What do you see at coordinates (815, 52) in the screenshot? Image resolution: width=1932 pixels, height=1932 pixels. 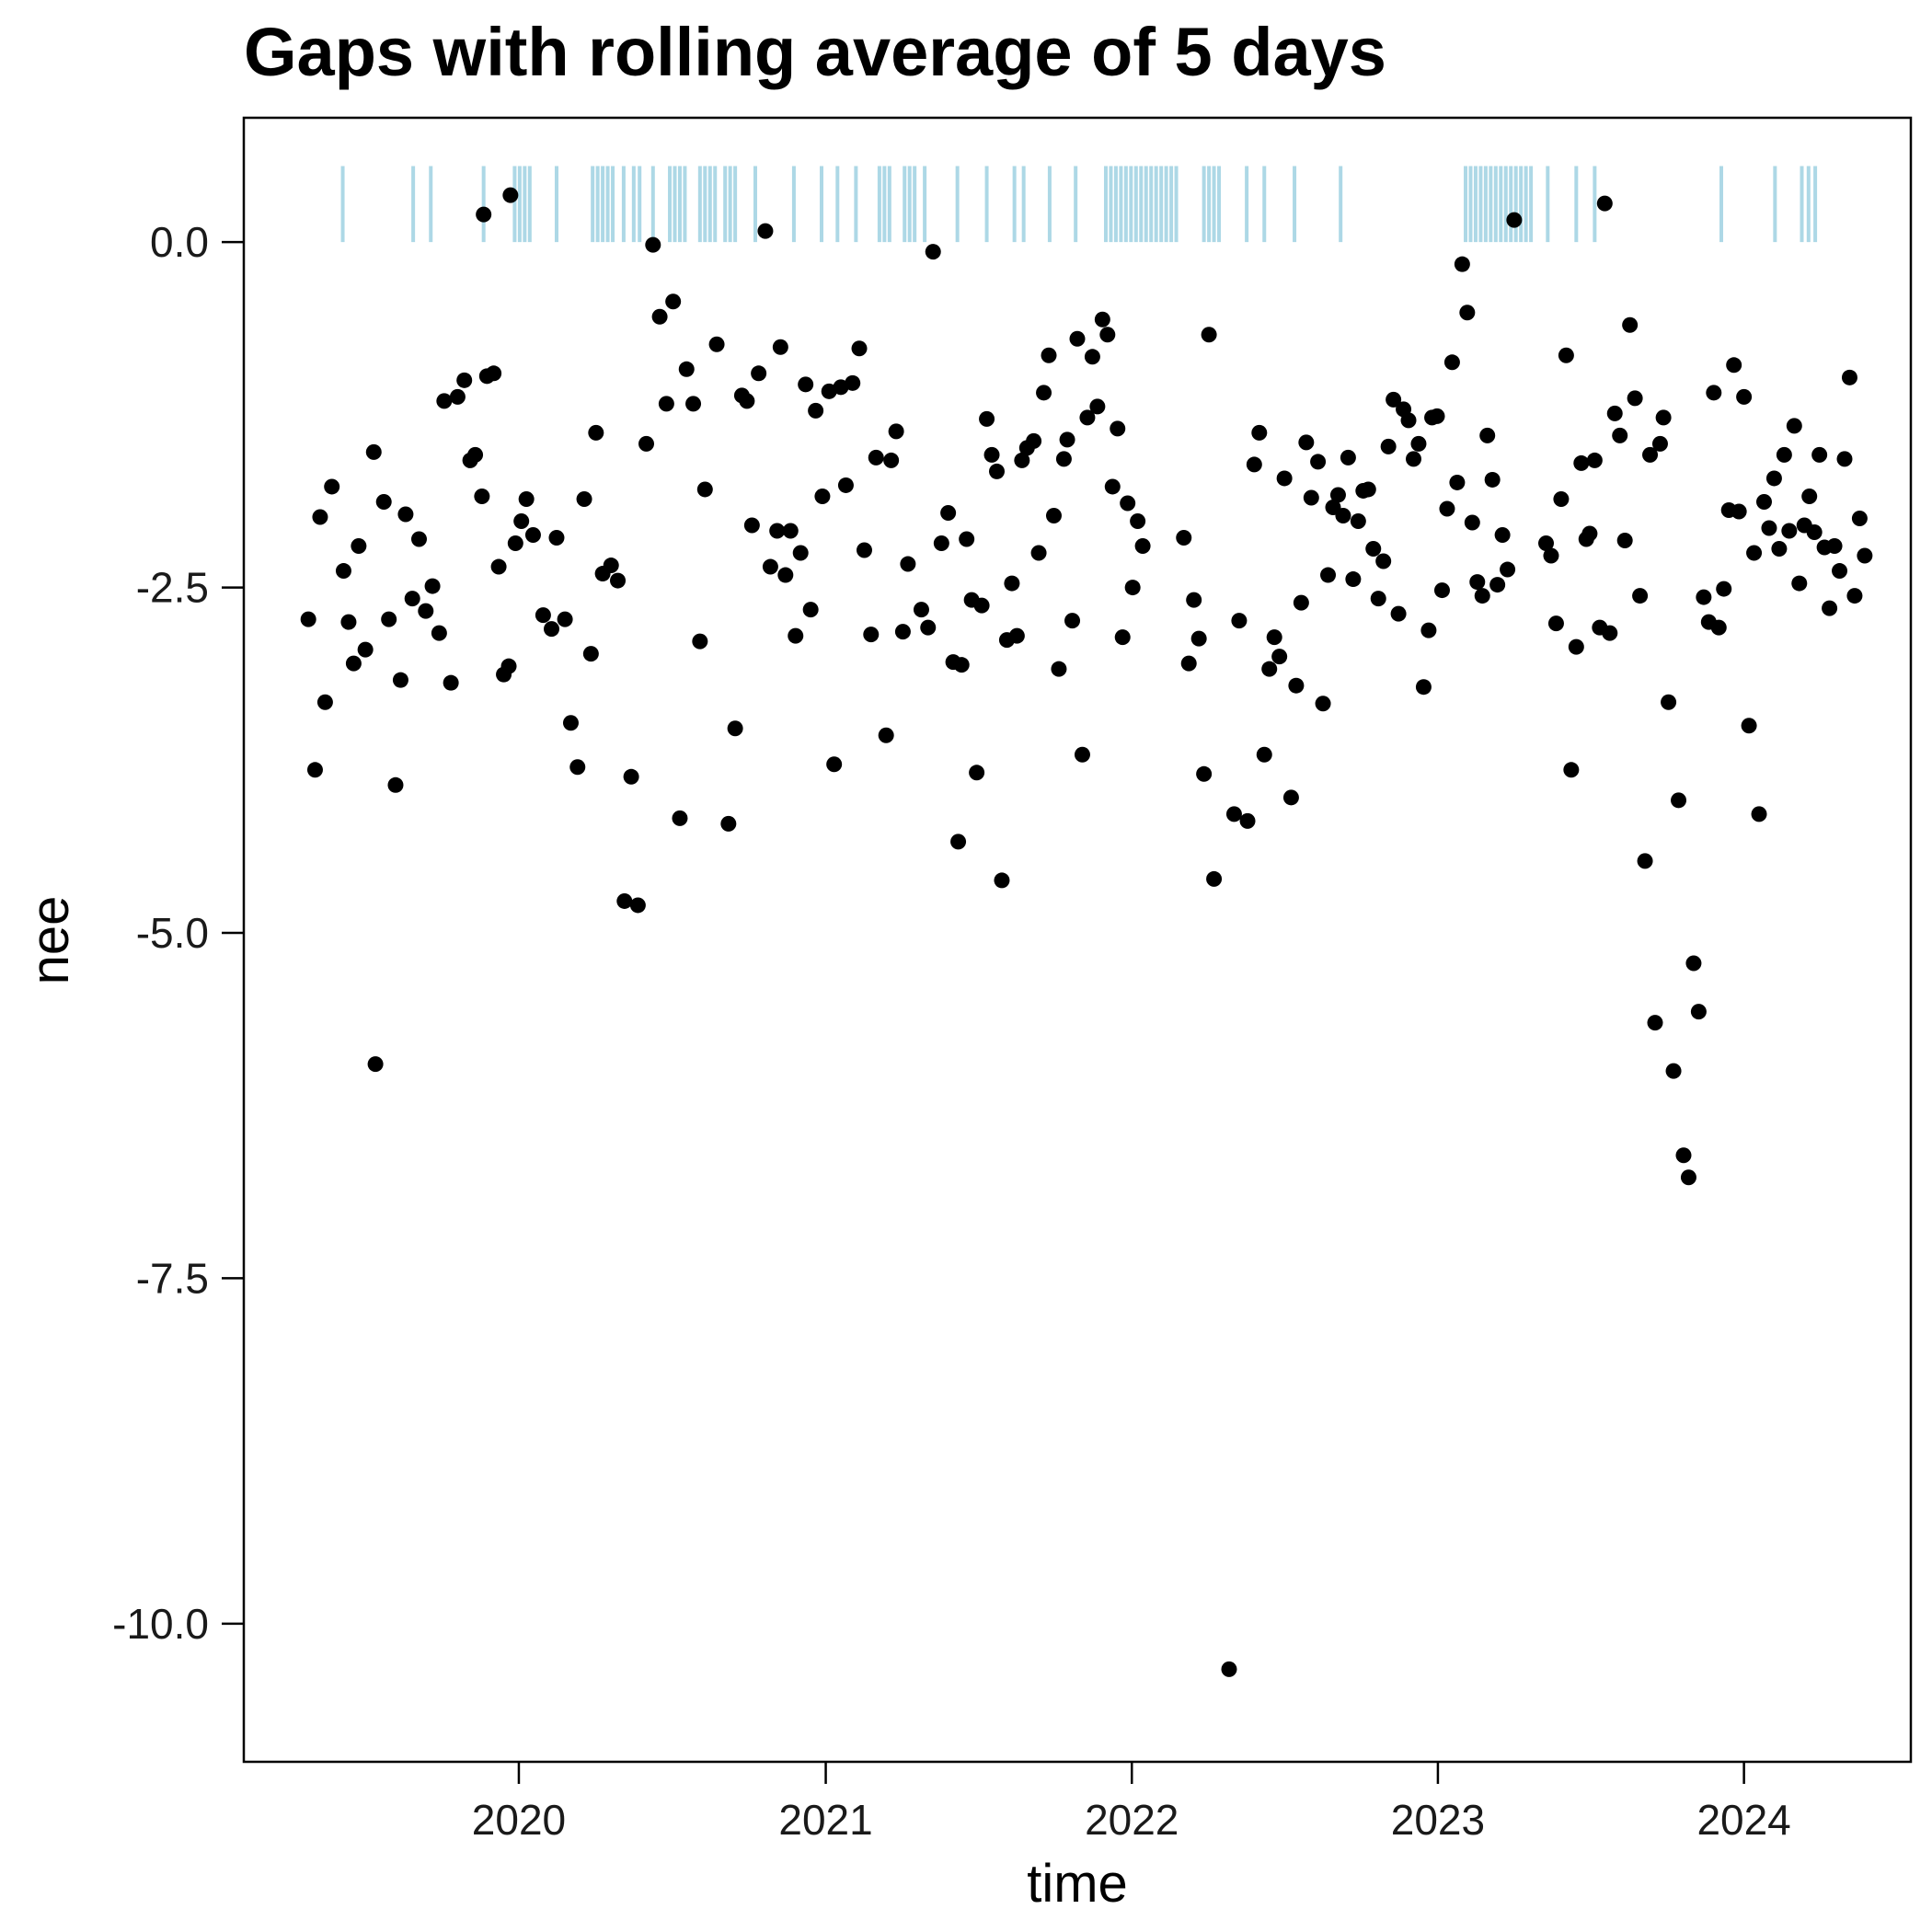 I see `chart-title: Gaps with rolling average of 5 days` at bounding box center [815, 52].